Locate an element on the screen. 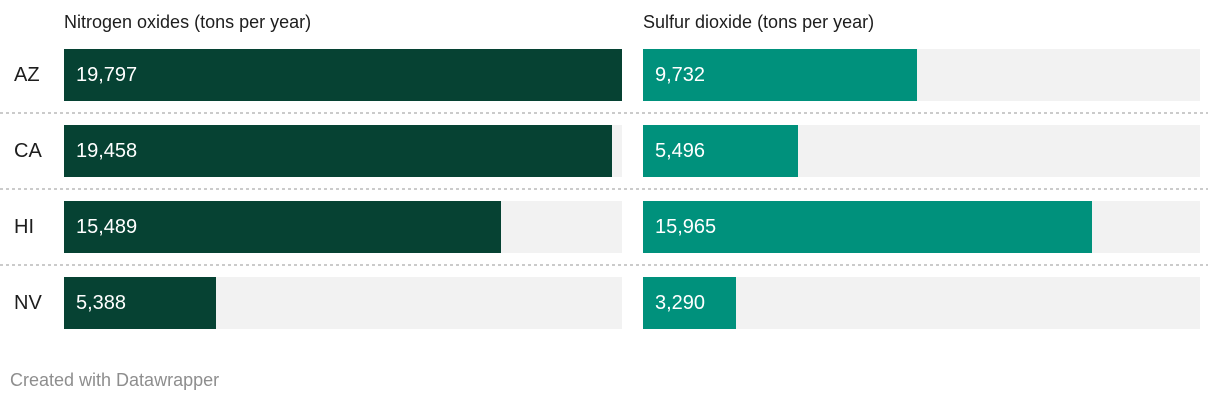  so2-bar: 9,732 is located at coordinates (780, 75).